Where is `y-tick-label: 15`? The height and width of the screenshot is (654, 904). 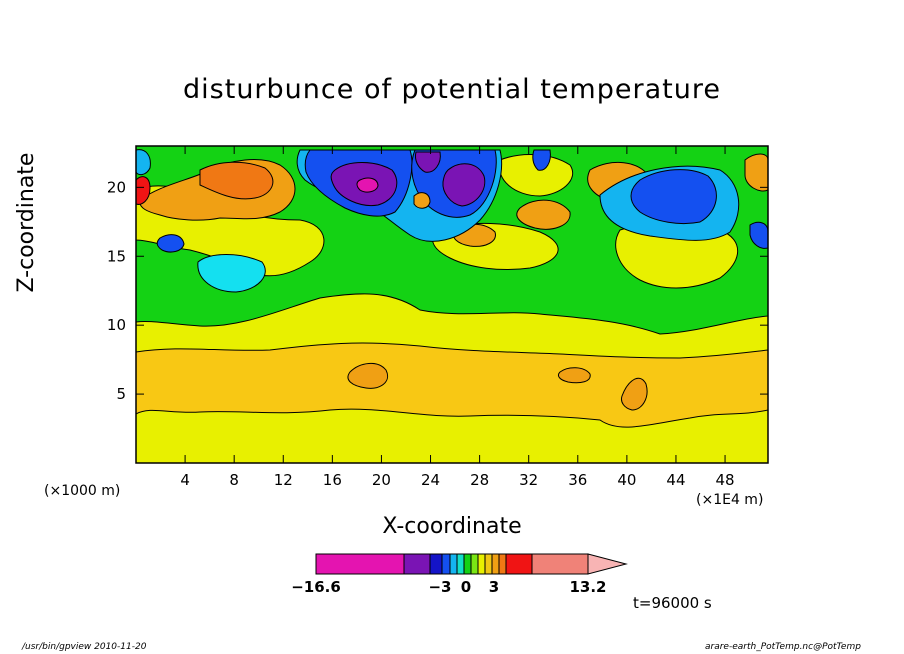
y-tick-label: 15 is located at coordinates (116, 256).